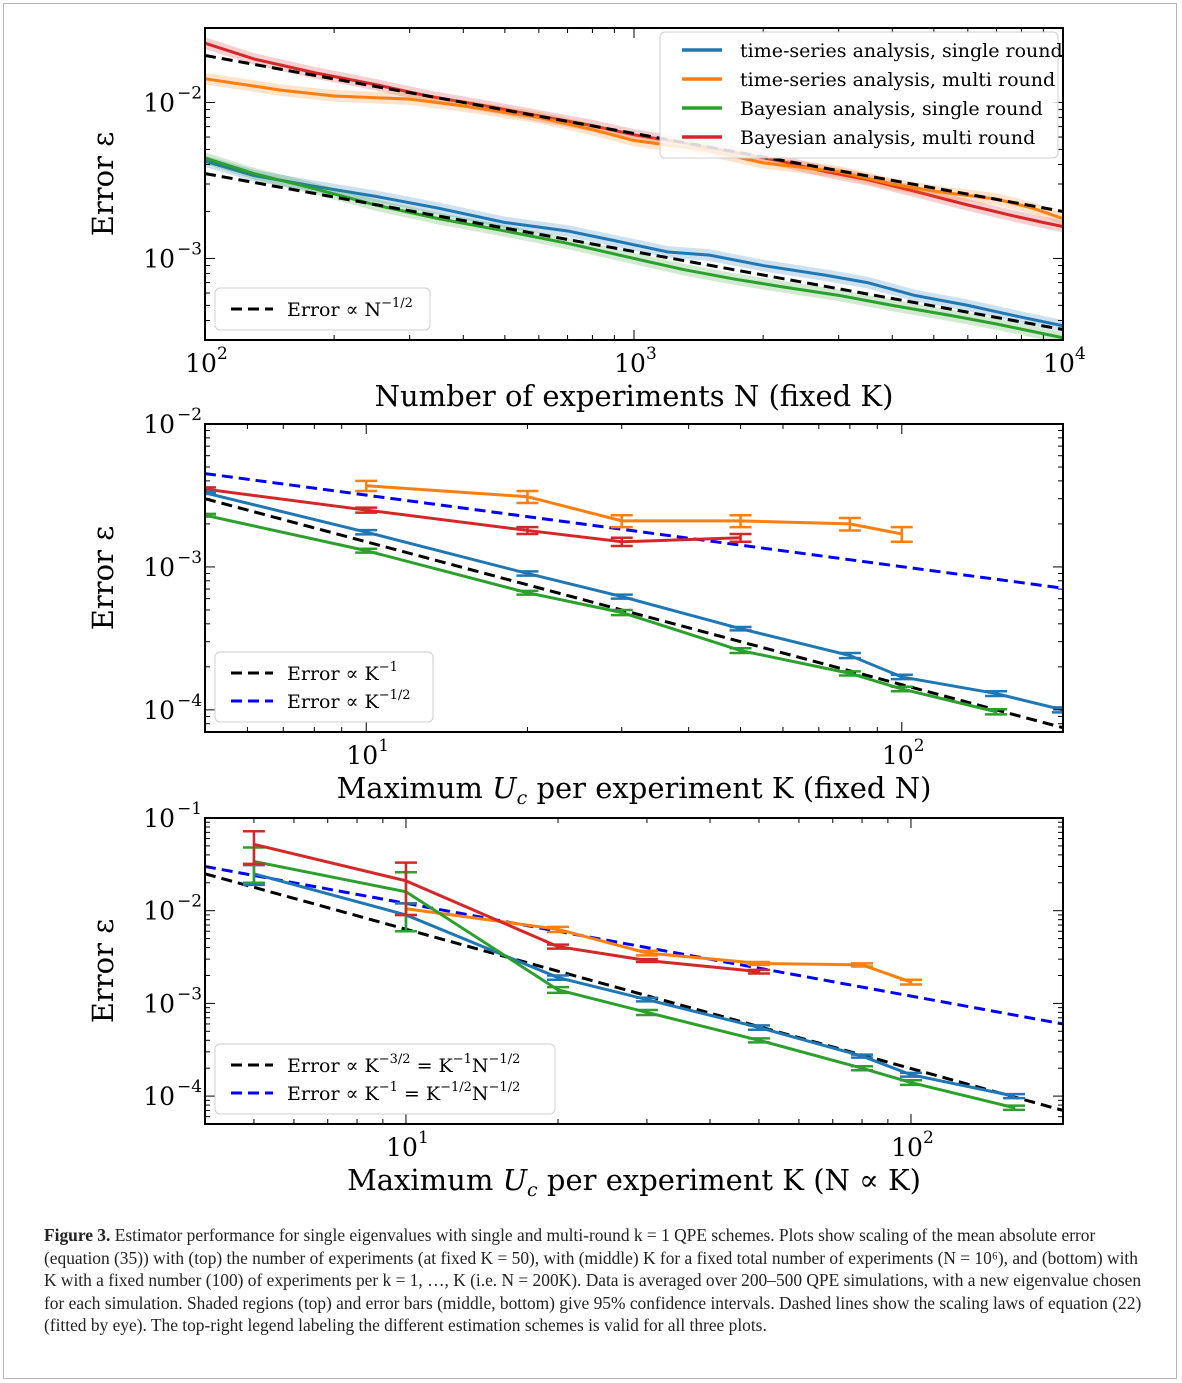  I want to click on reference-legend-label: Error ∝ N−1/2, so click(350, 308).